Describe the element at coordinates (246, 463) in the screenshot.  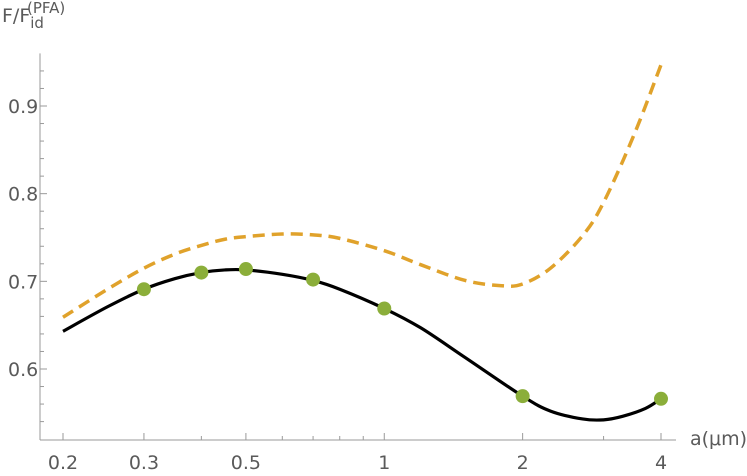
I see `x-tick-label: 0.5` at that location.